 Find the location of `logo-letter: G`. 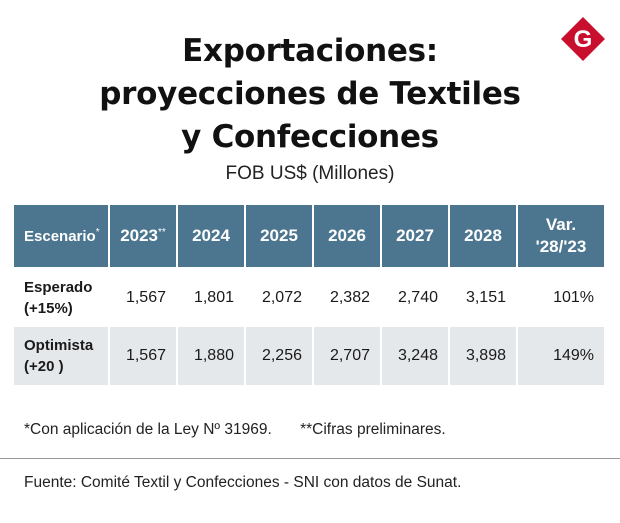

logo-letter: G is located at coordinates (583, 39).